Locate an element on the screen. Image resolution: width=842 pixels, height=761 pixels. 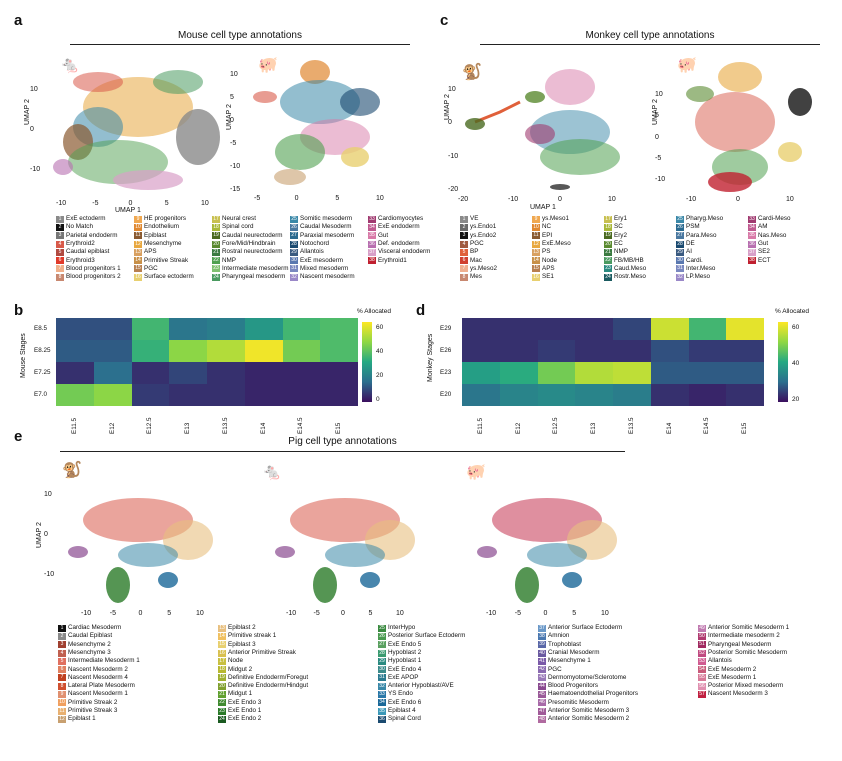
legend-swatch: 52 is located at coordinates (702, 653).